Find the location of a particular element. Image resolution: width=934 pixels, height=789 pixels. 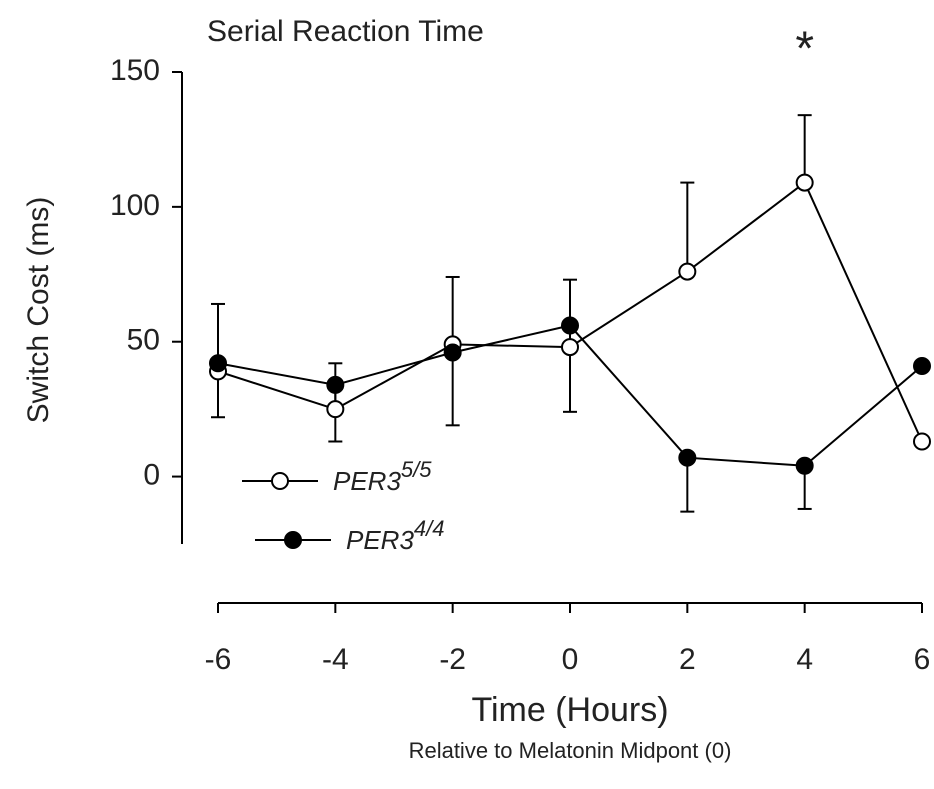

y-tick-label: 100 is located at coordinates (135, 205).